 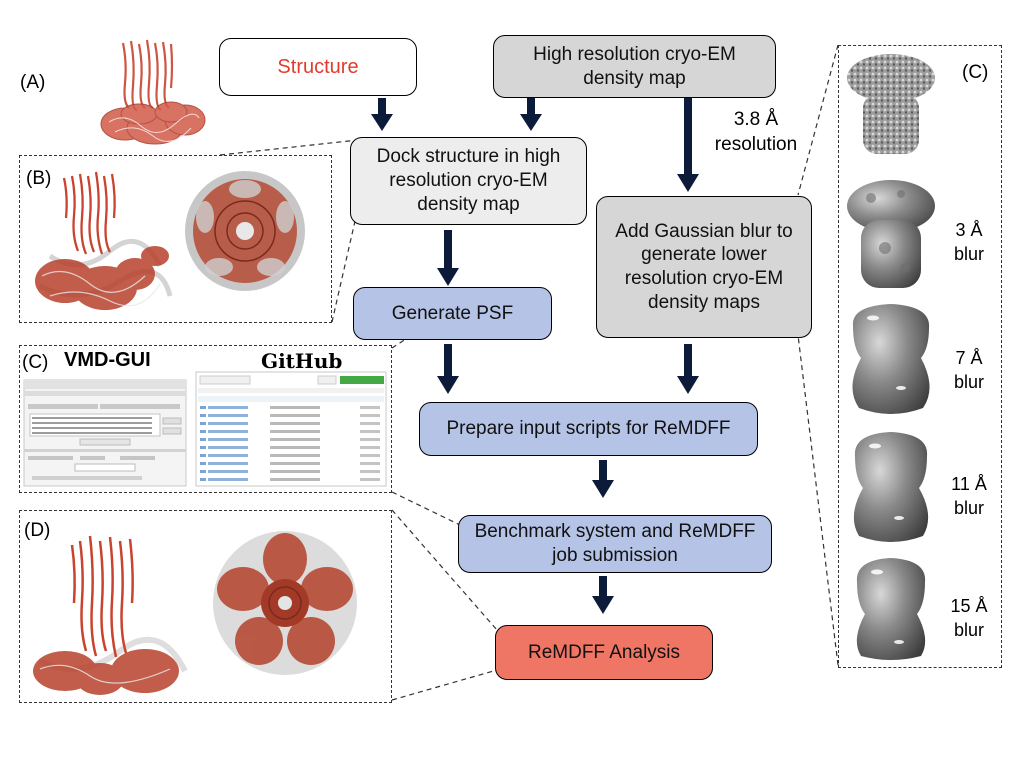 What do you see at coordinates (891, 234) in the screenshot?
I see `map-3A-blur` at bounding box center [891, 234].